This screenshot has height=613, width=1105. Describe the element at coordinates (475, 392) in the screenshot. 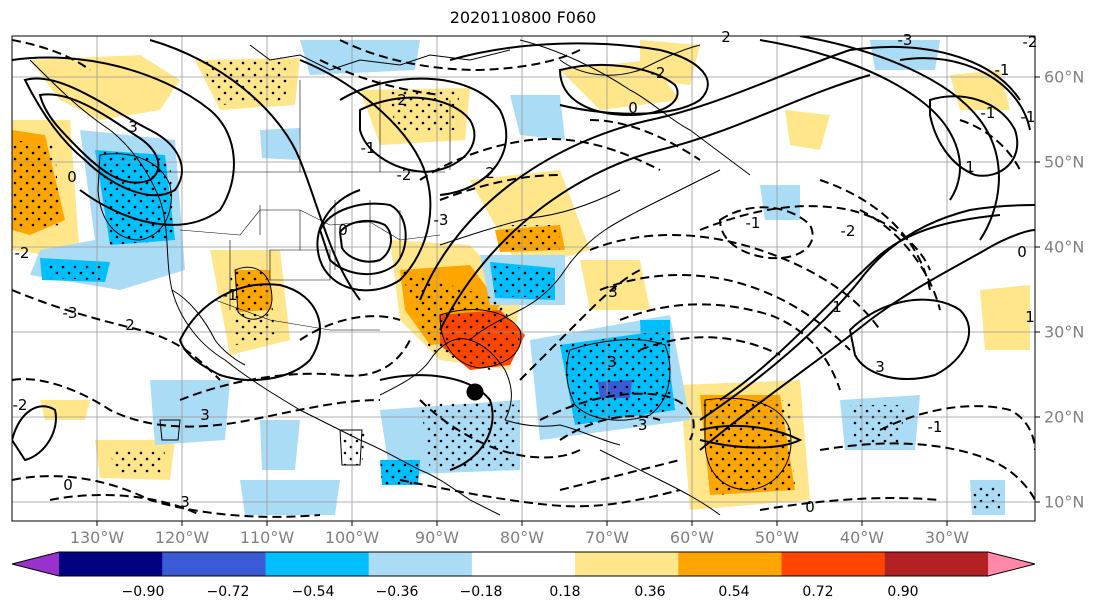

I see `event-marker` at that location.